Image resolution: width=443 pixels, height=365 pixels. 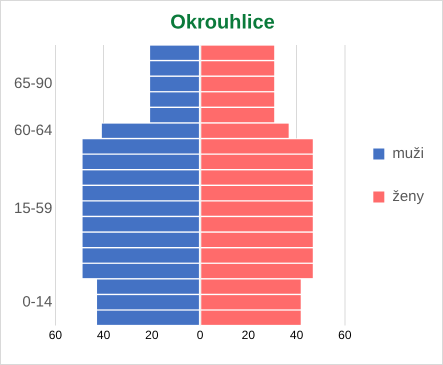 I want to click on y-tick-label: 65-90, so click(x=33, y=83).